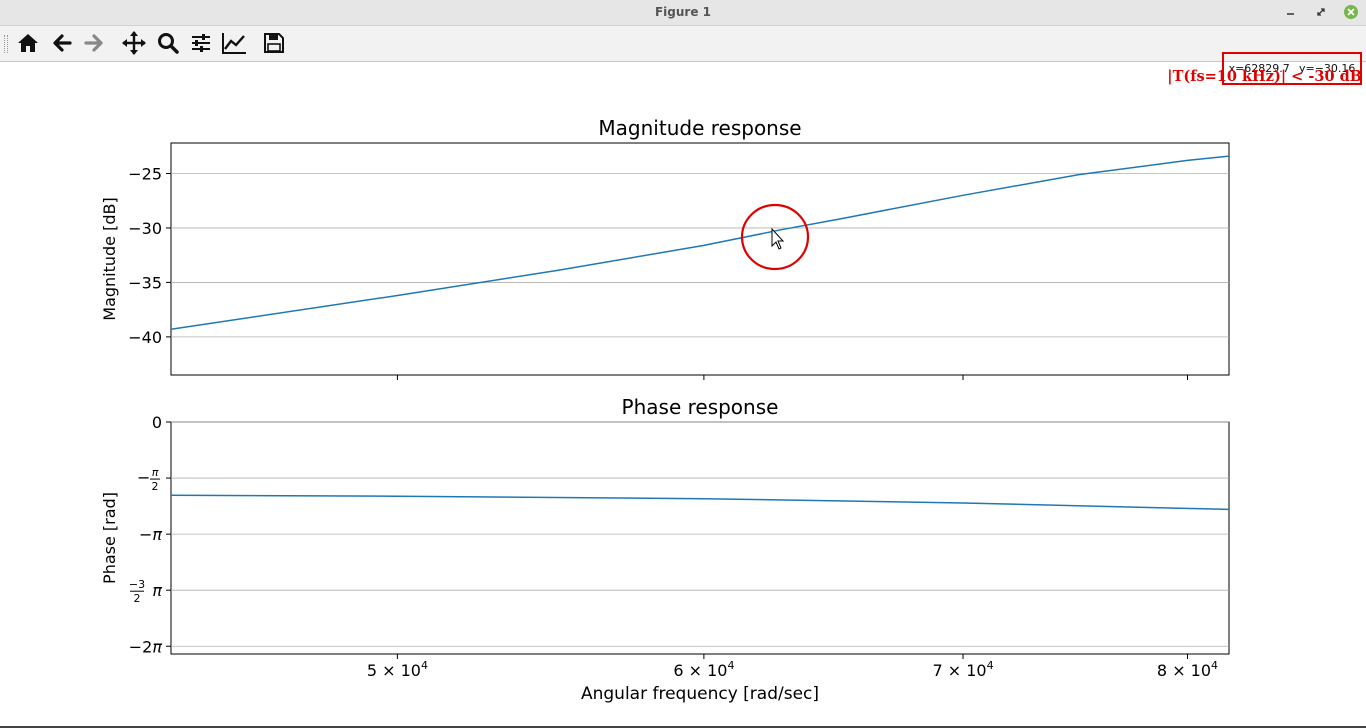 This screenshot has width=1366, height=728. I want to click on window-titlebar: Figure 1, so click(683, 13).